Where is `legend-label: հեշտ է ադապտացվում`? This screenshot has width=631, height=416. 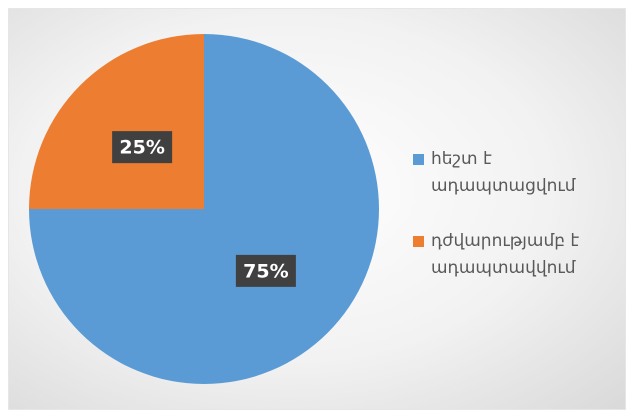
legend-label: հեշտ է ադապտացվում is located at coordinates (503, 172).